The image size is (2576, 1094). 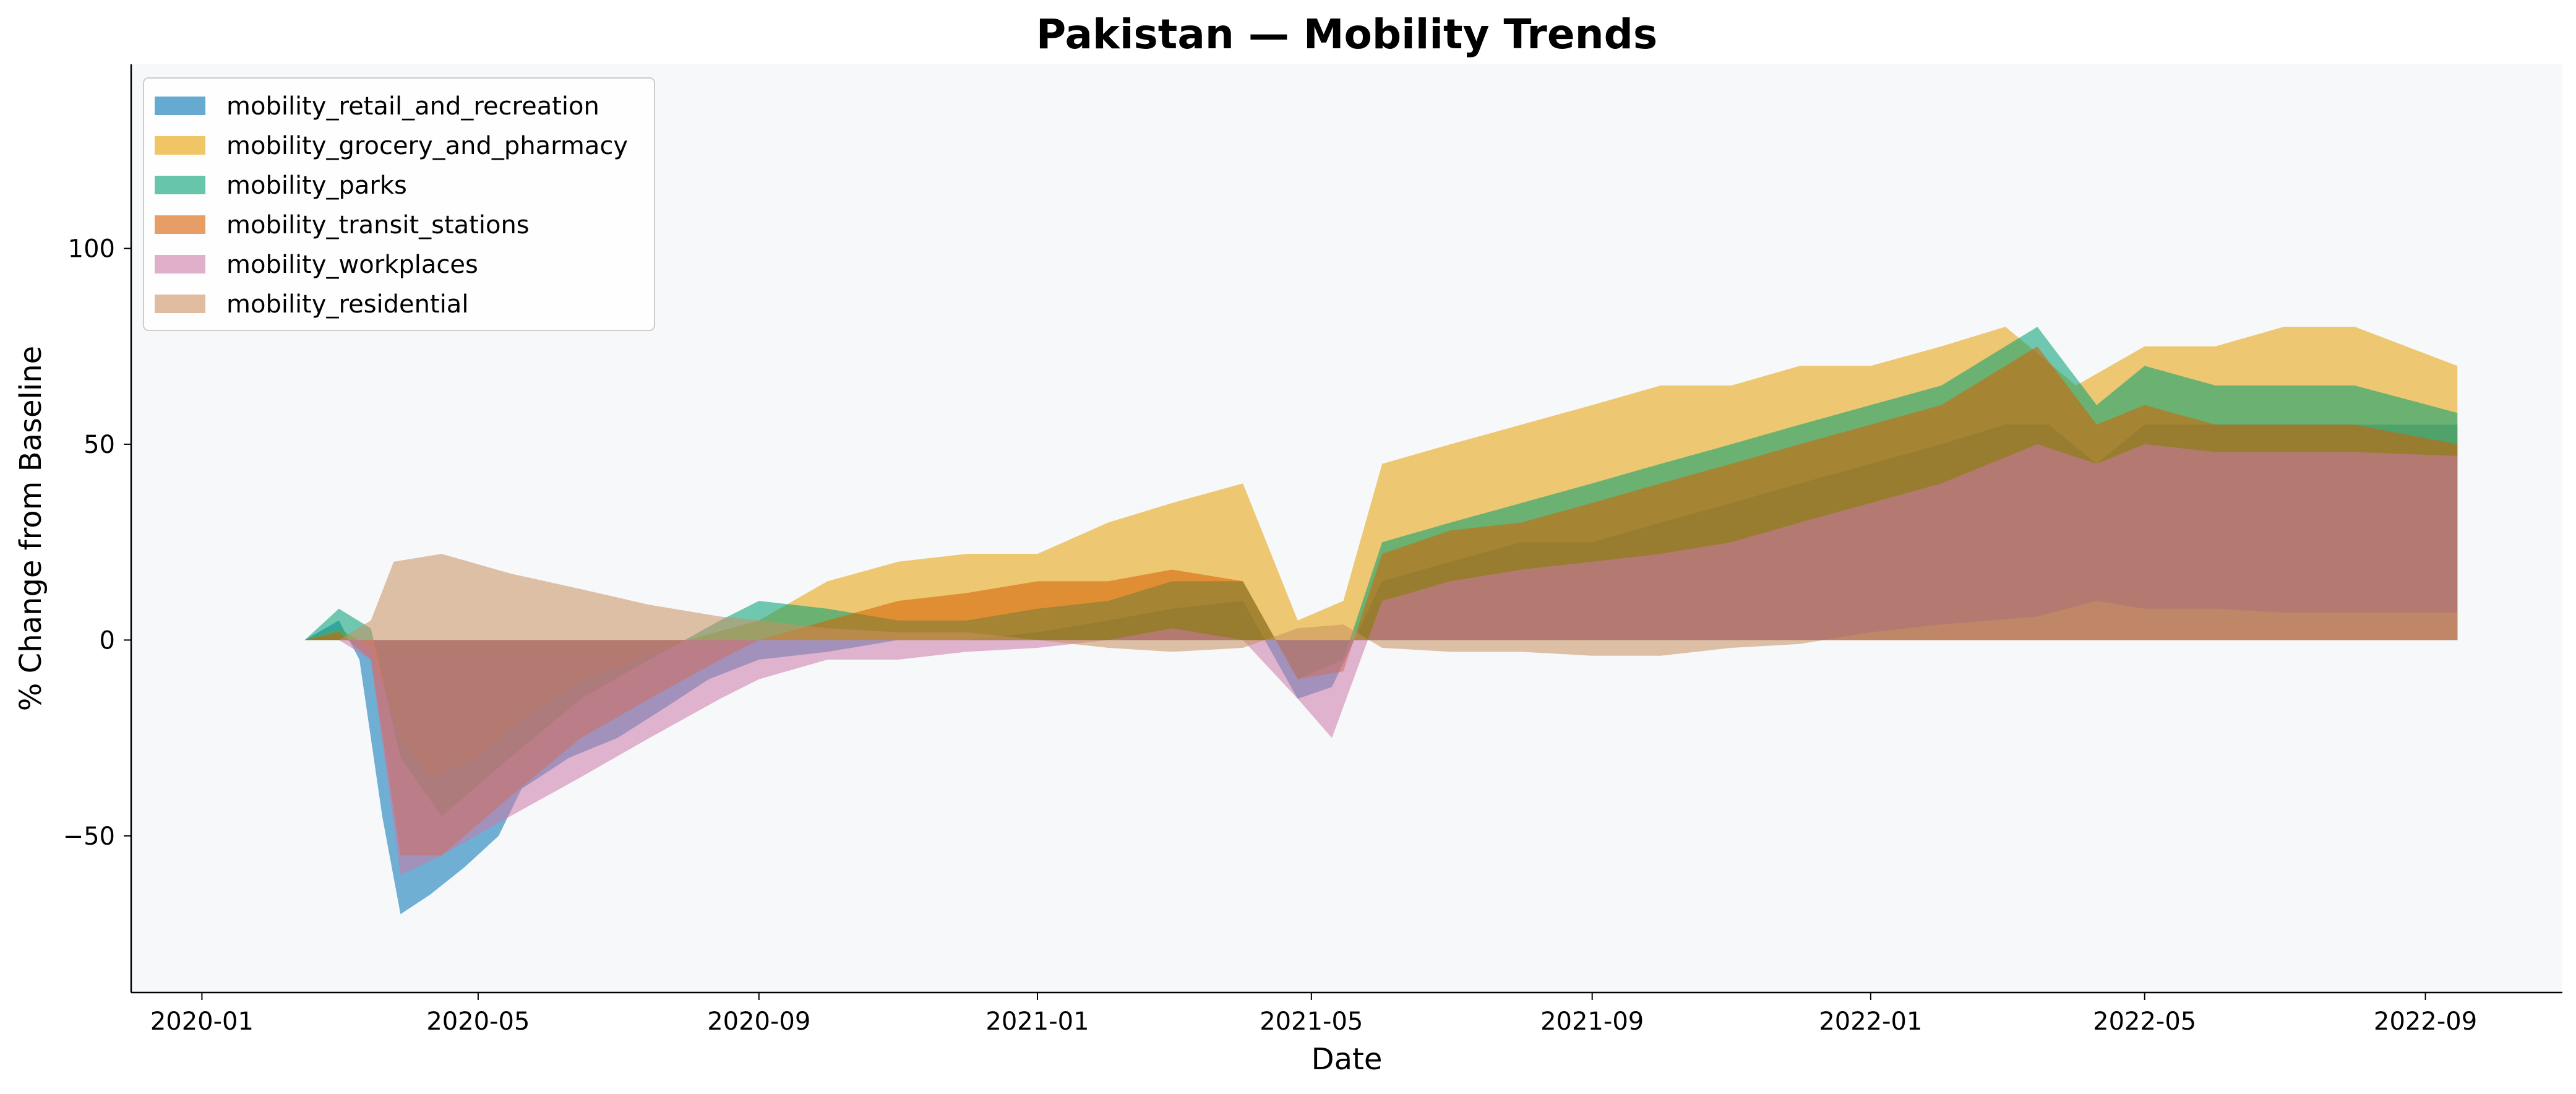 I want to click on x-tick-label: 2021-09, so click(x=1592, y=1021).